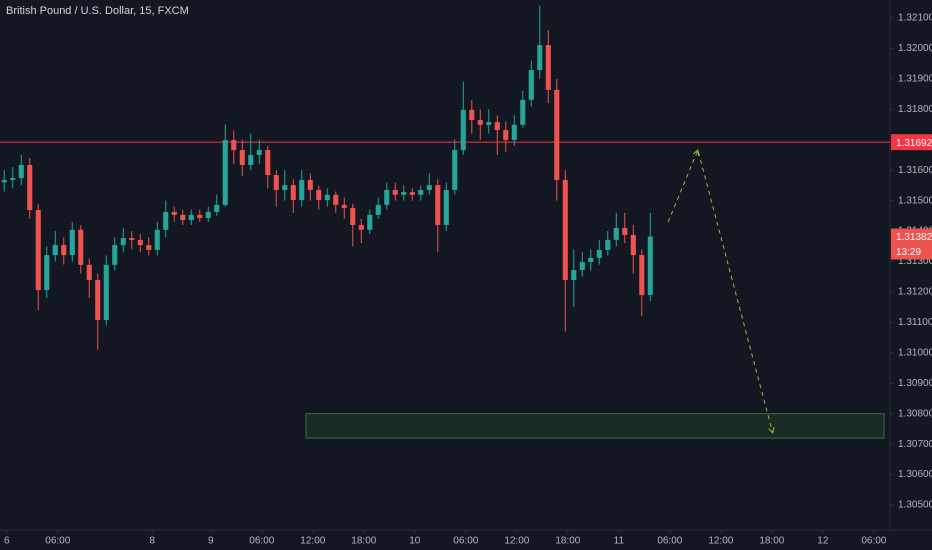  I want to click on y-tick-label: 1.31900, so click(915, 78).